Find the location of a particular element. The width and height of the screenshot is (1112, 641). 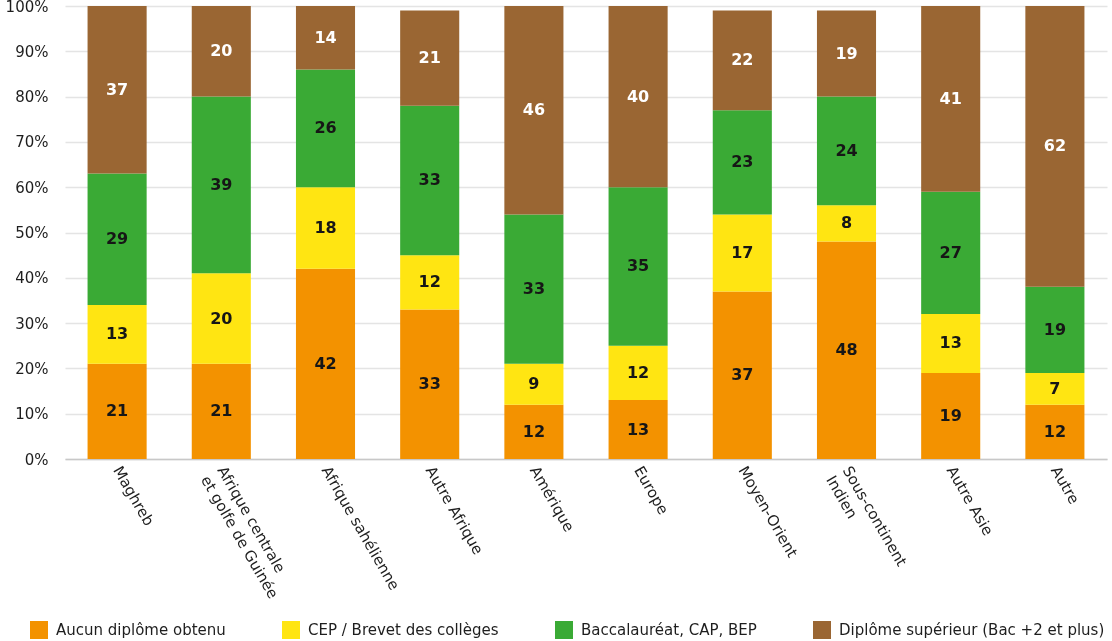

y-tick-label: 70% is located at coordinates (32, 142).